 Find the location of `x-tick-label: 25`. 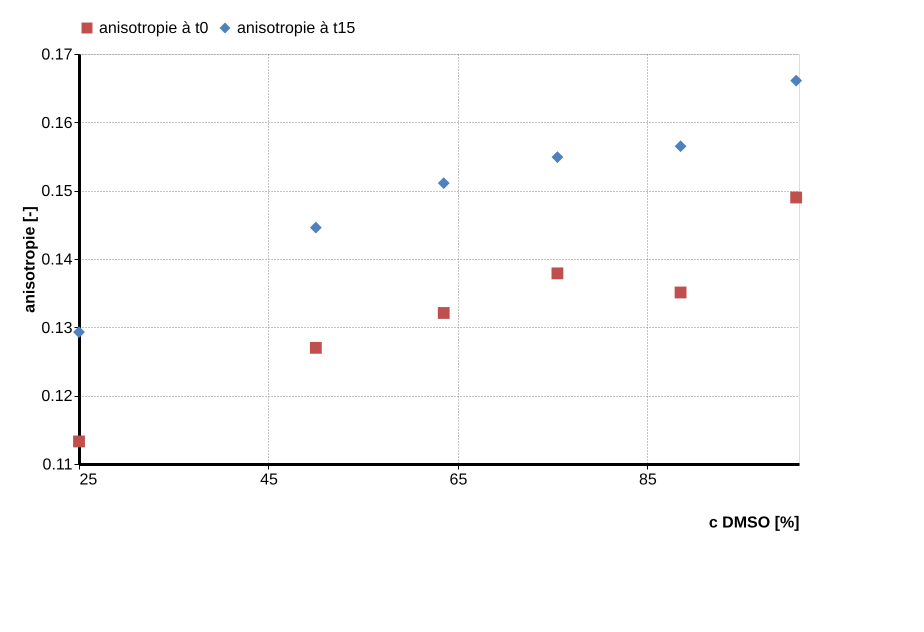

x-tick-label: 25 is located at coordinates (89, 480).